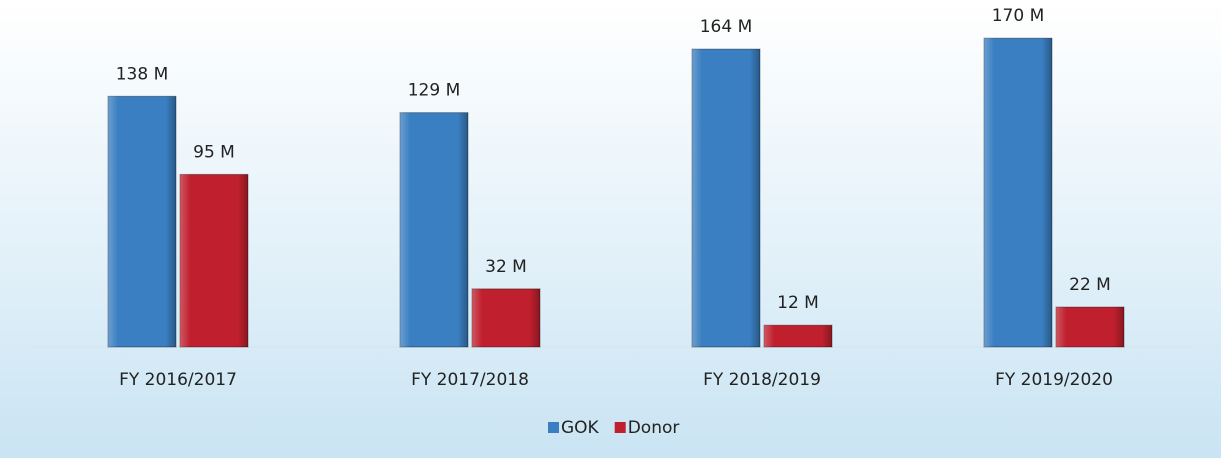  I want to click on x-tick-label: FY 2016/2017, so click(178, 380).